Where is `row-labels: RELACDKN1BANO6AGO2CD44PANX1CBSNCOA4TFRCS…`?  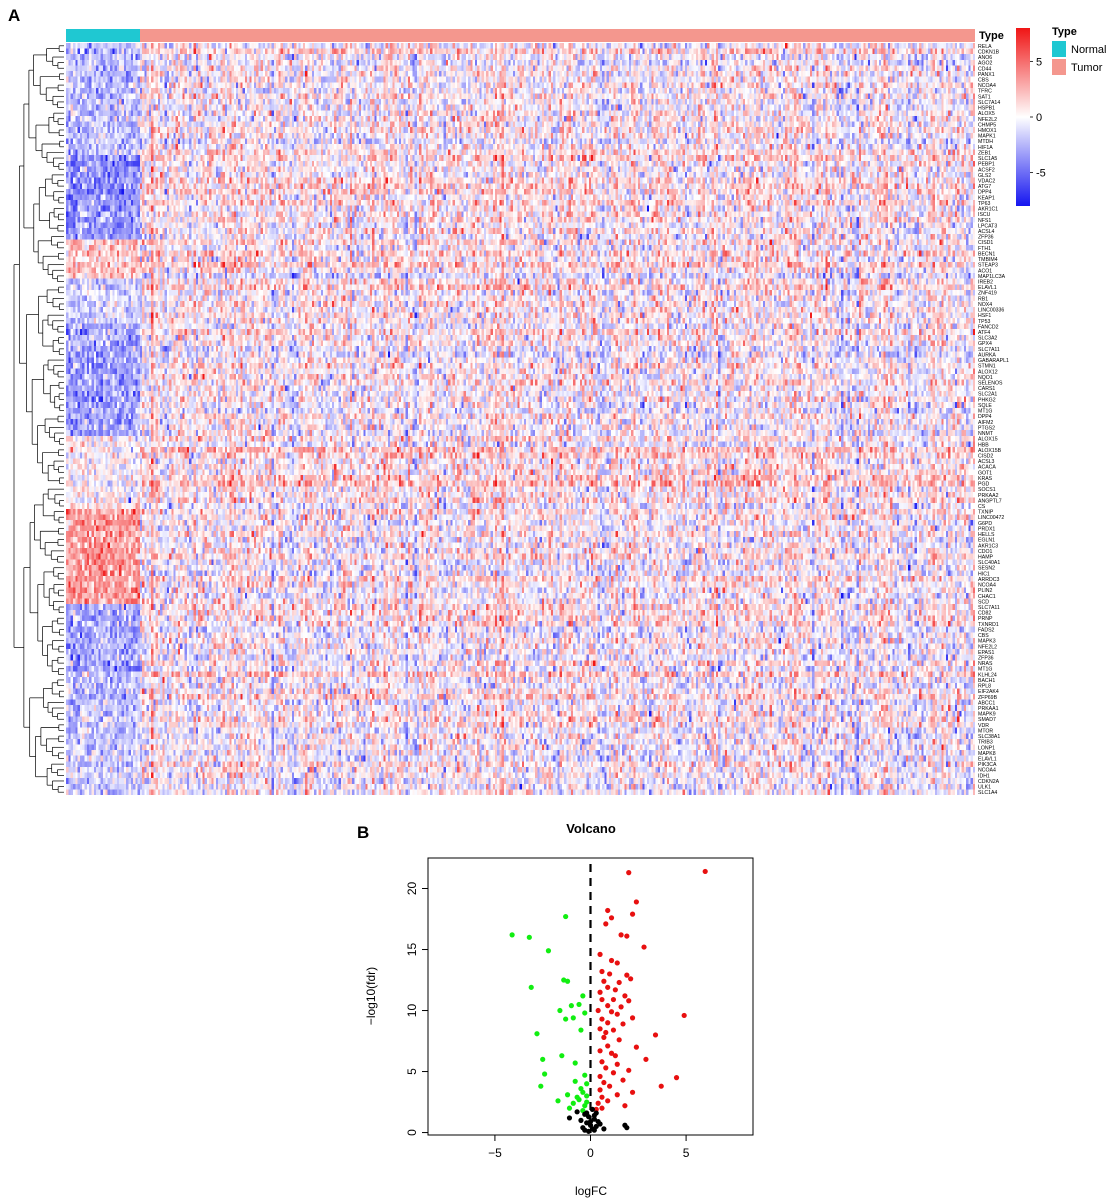
row-labels: RELACDKN1BANO6AGO2CD44PANX1CBSNCOA4TFRCS… is located at coordinates (993, 420).